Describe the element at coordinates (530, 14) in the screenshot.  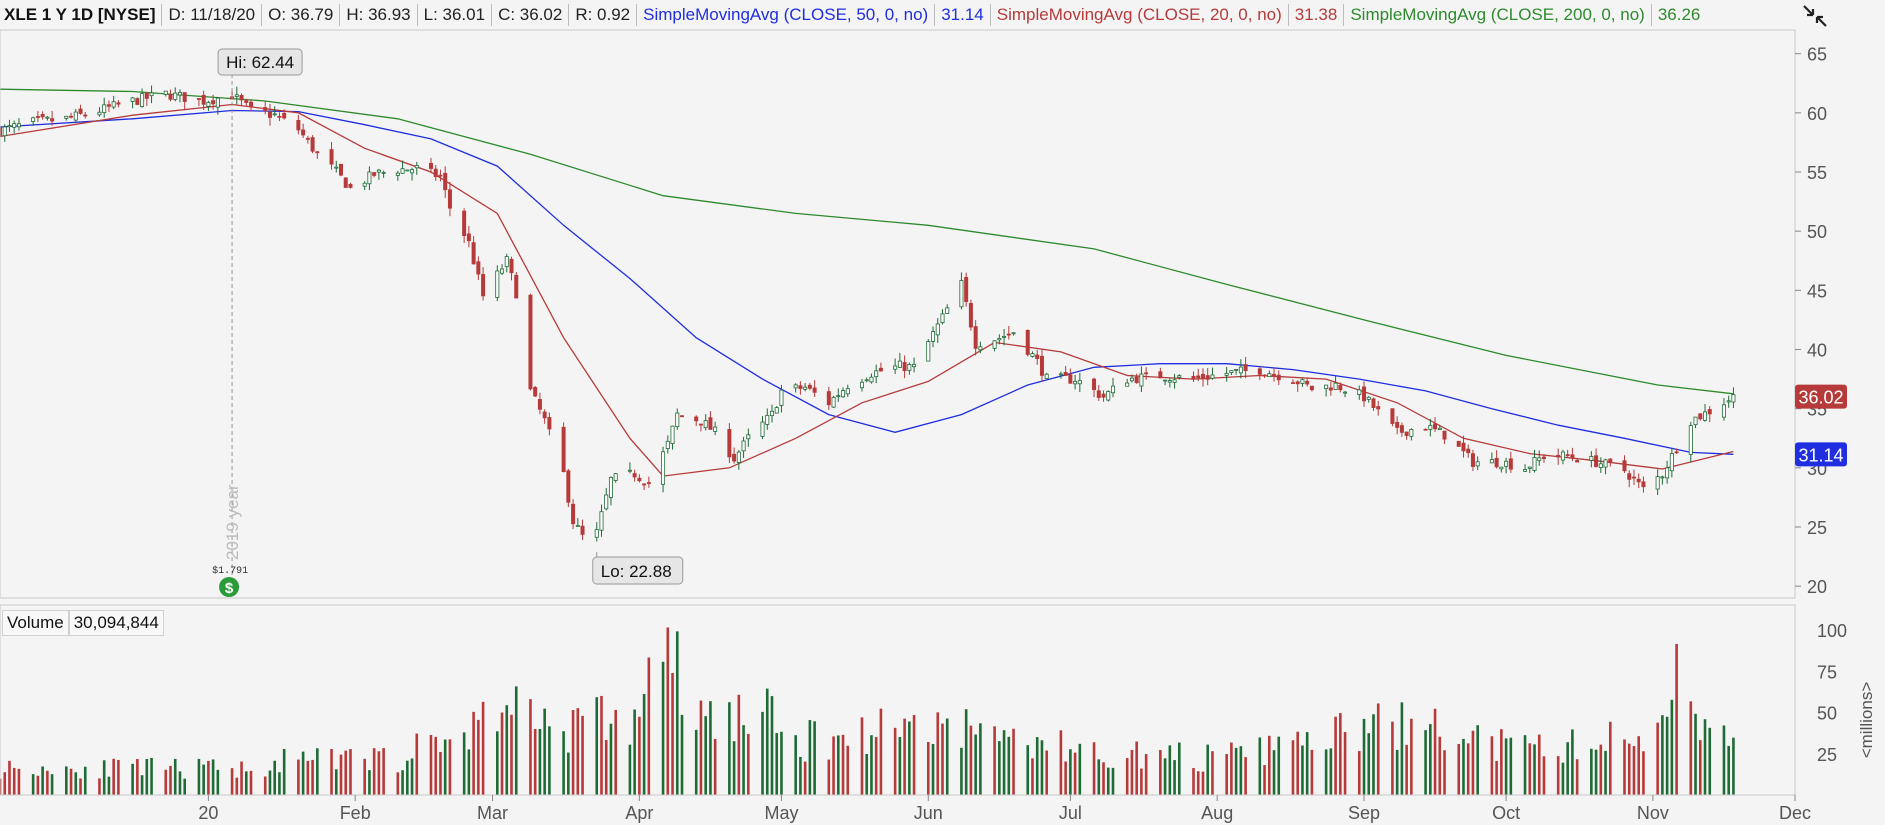
I see `close-readout: C: 36.02` at that location.